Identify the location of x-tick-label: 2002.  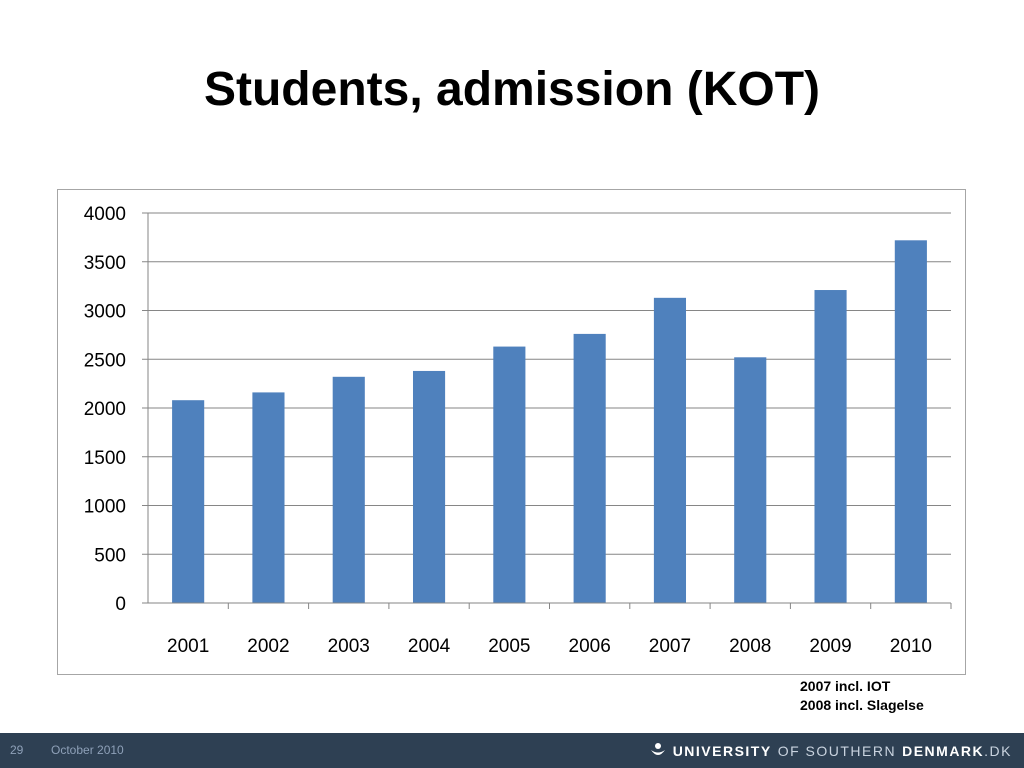
(268, 646).